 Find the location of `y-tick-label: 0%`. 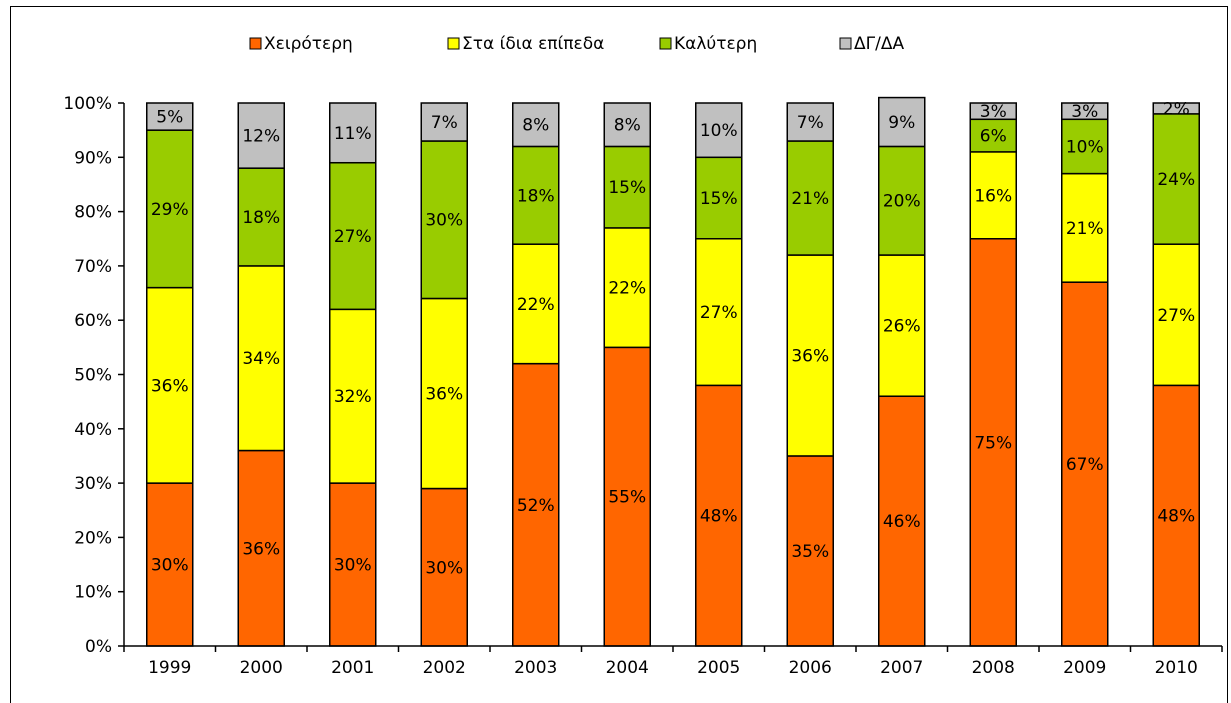

y-tick-label: 0% is located at coordinates (98, 647).